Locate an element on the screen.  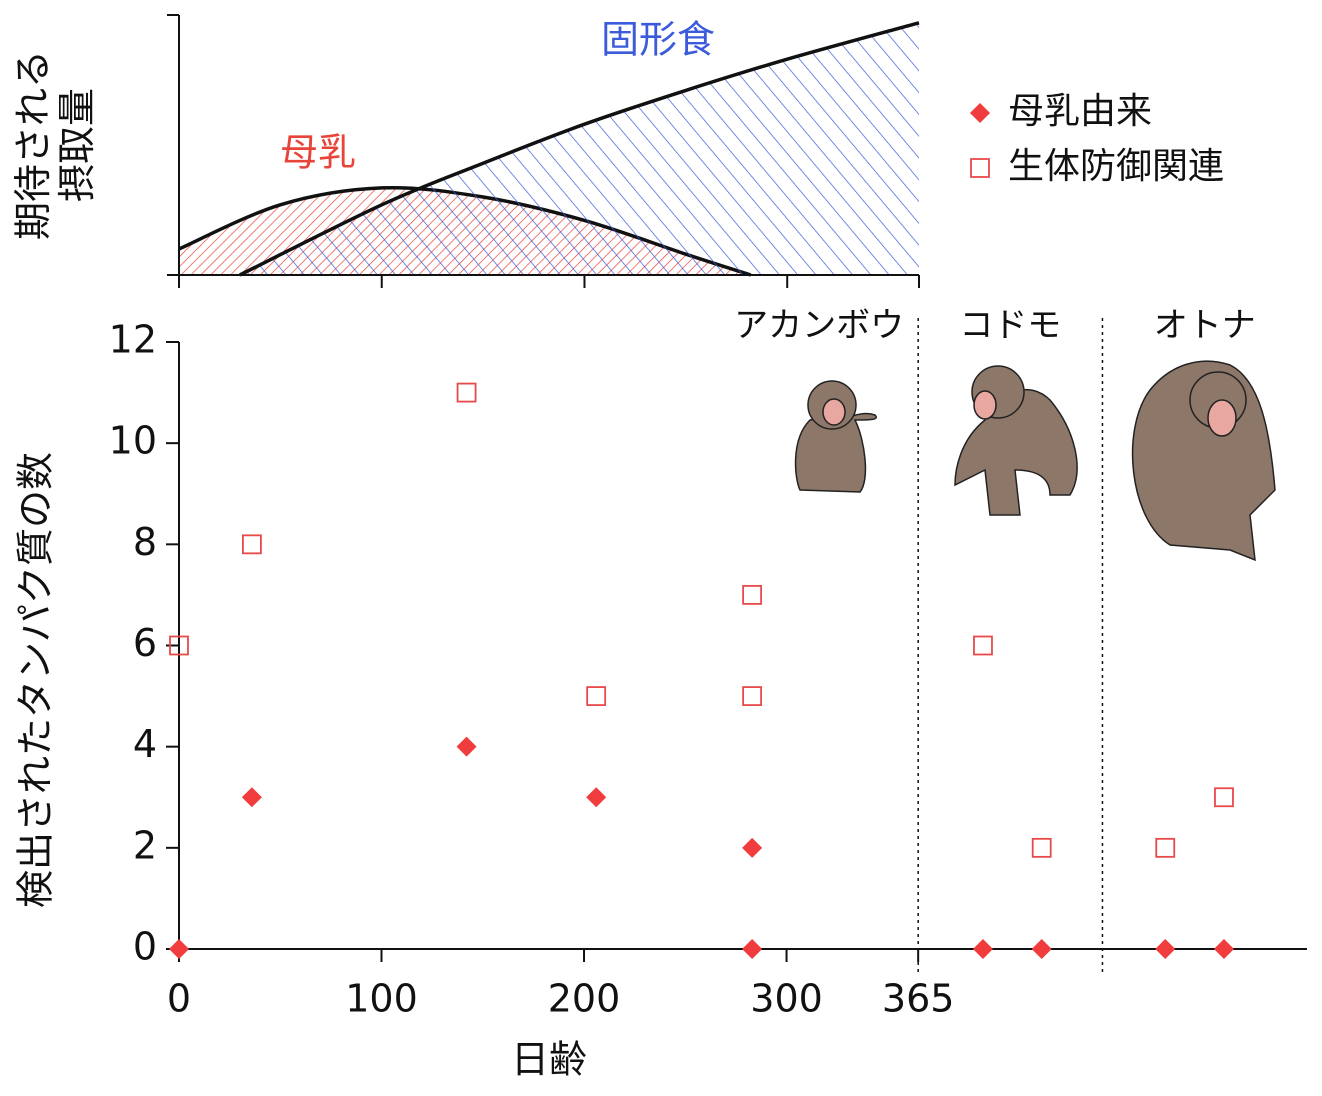
monkey-baby is located at coordinates (835, 436).